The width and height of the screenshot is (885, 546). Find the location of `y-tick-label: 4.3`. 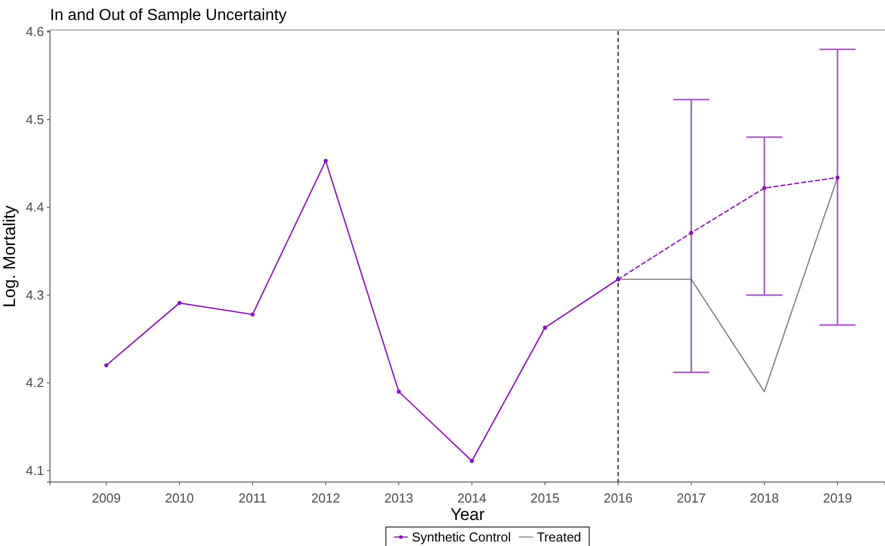

y-tick-label: 4.3 is located at coordinates (35, 294).